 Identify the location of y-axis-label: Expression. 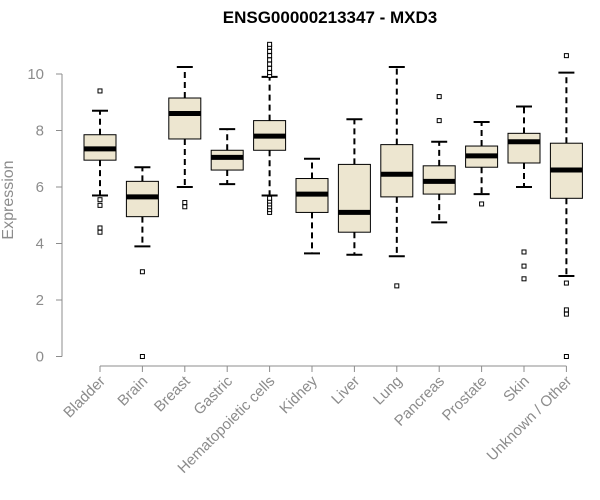
(8, 199).